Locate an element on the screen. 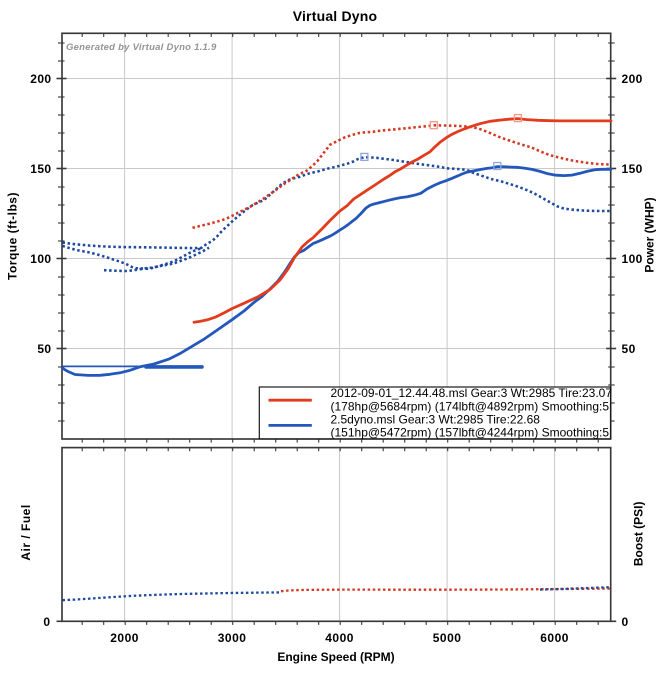 The width and height of the screenshot is (671, 676). svg-text: 5000 is located at coordinates (447, 638).